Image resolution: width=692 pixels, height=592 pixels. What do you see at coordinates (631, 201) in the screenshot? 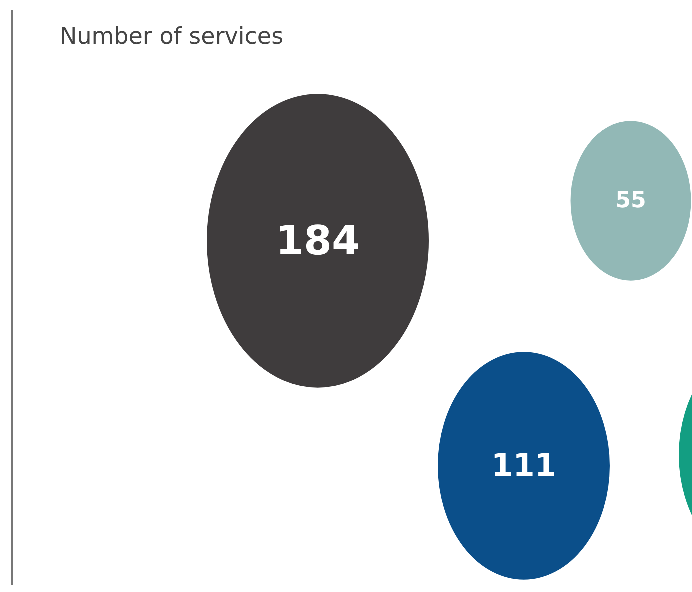
I see `data-label: 55` at bounding box center [631, 201].